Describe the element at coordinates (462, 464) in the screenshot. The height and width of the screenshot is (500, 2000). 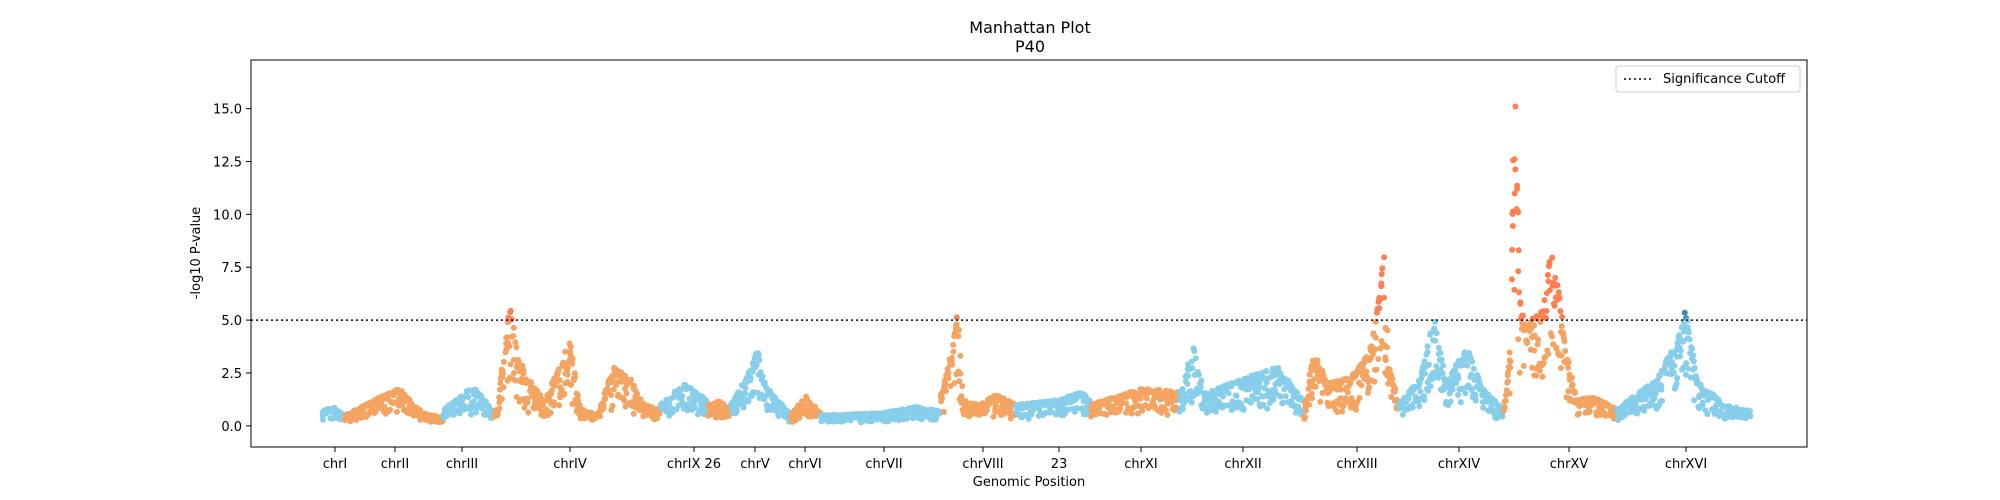
I see `x-tick-label: chrIII` at that location.